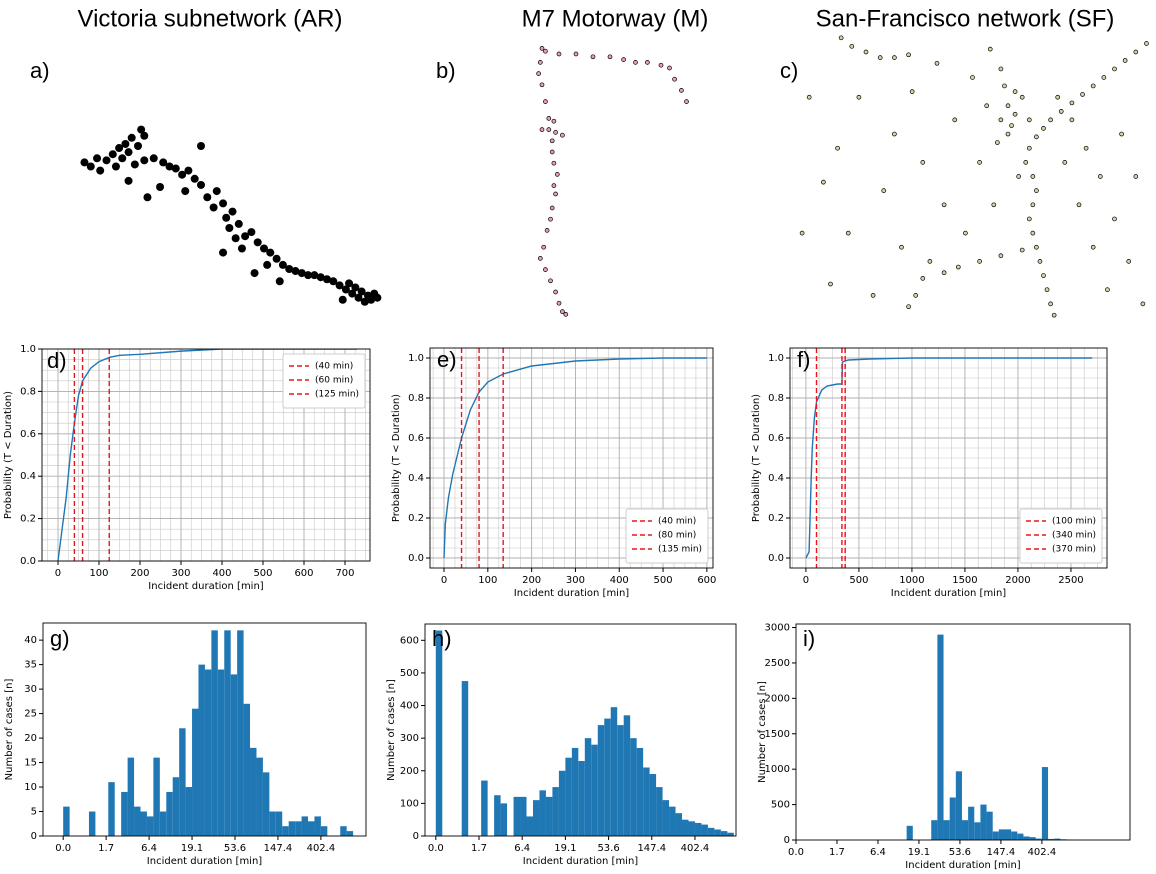  What do you see at coordinates (34, 812) in the screenshot?
I see `y-tick-label: 5` at bounding box center [34, 812].